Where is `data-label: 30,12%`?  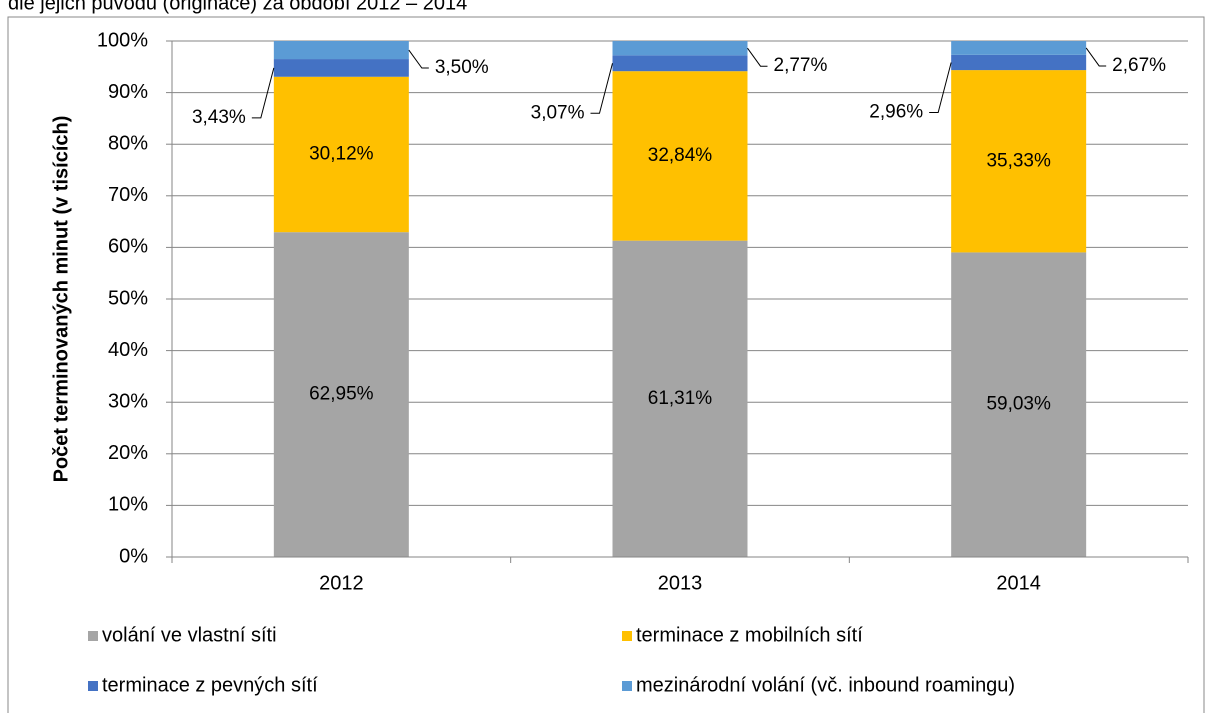
data-label: 30,12% is located at coordinates (341, 153).